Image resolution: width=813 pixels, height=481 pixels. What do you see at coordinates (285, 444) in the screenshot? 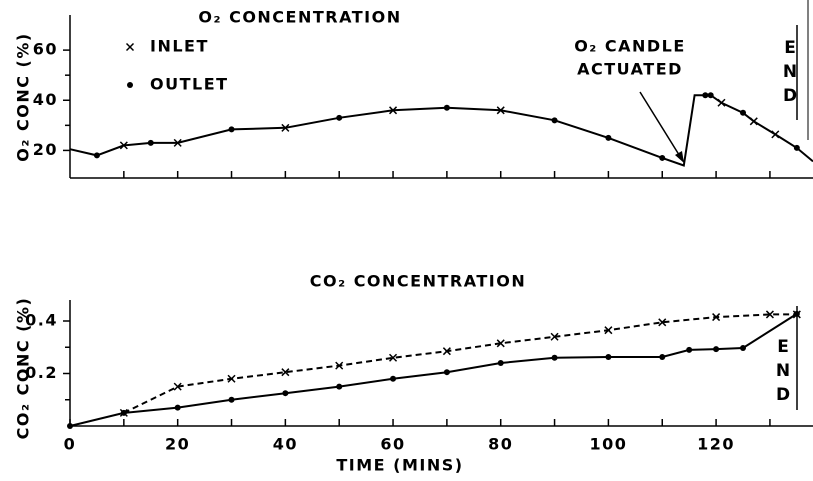
I see `x-tick-label: 40` at bounding box center [285, 444].